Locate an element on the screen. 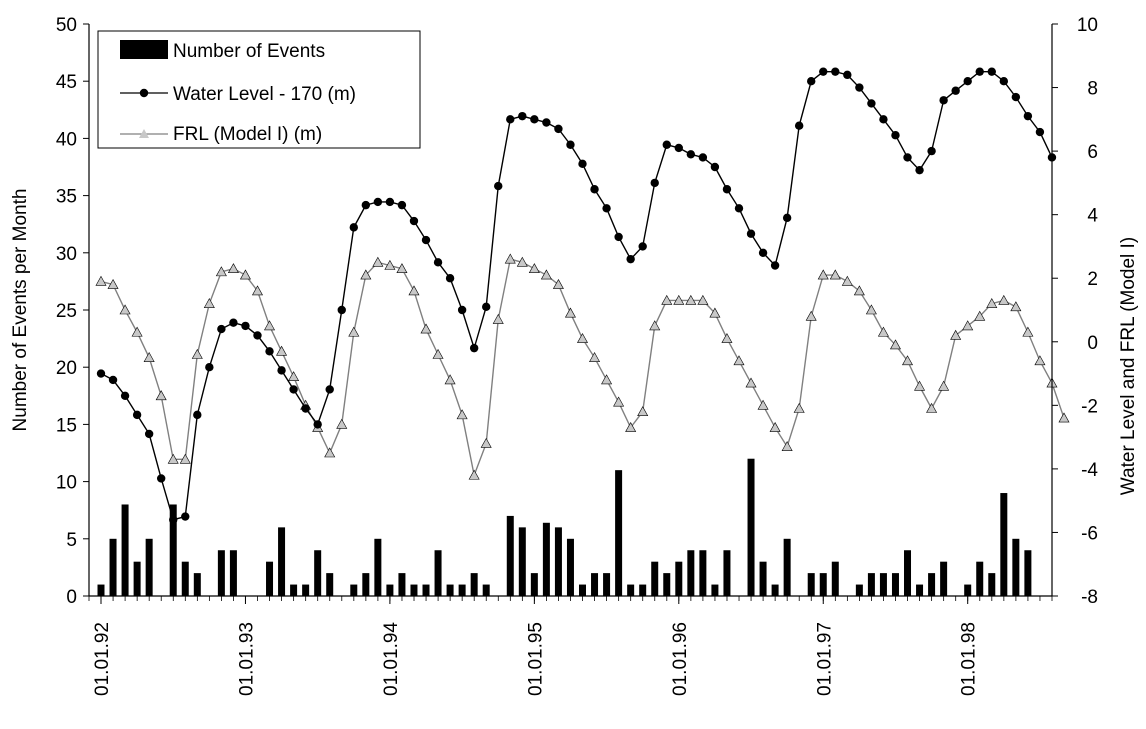  y-right-tick-label: -2 is located at coordinates (1089, 406).